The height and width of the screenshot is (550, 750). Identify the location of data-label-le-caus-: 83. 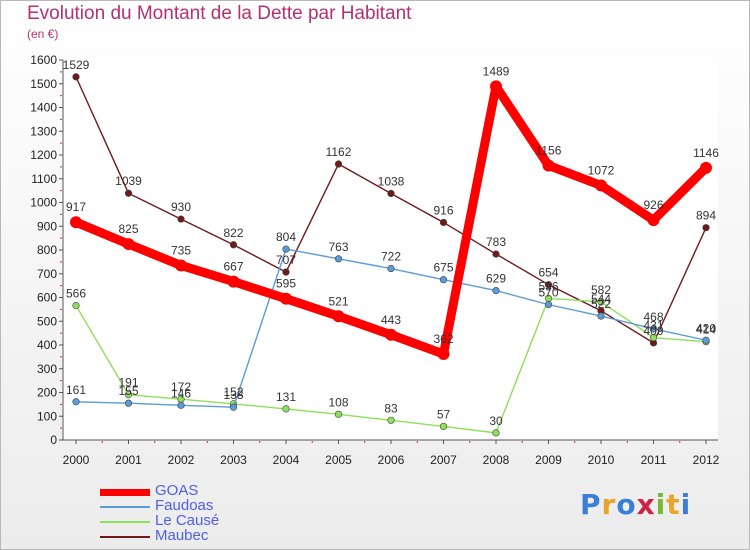
(391, 408).